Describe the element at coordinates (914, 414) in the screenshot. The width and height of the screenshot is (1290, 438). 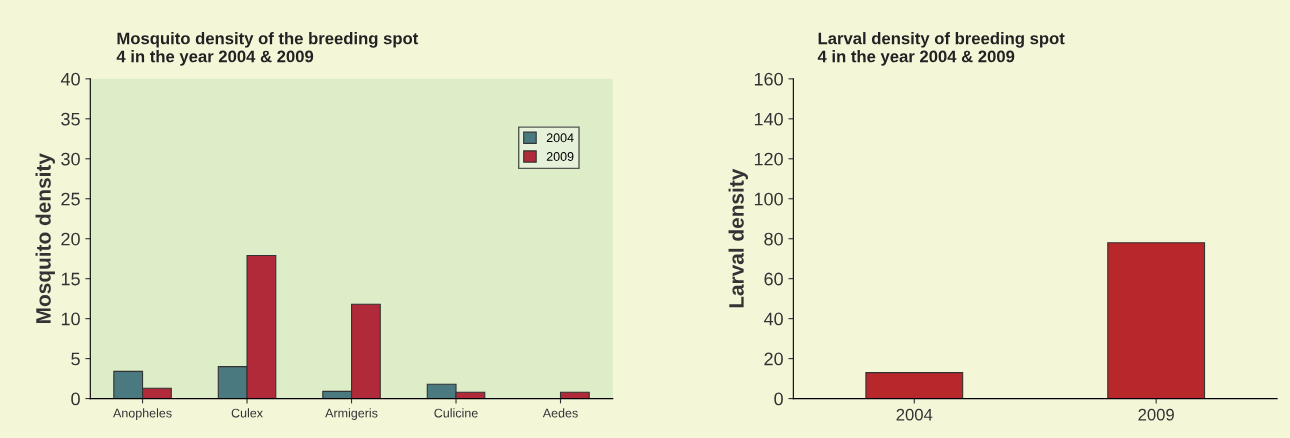
I see `x-tick-label: 2004` at that location.